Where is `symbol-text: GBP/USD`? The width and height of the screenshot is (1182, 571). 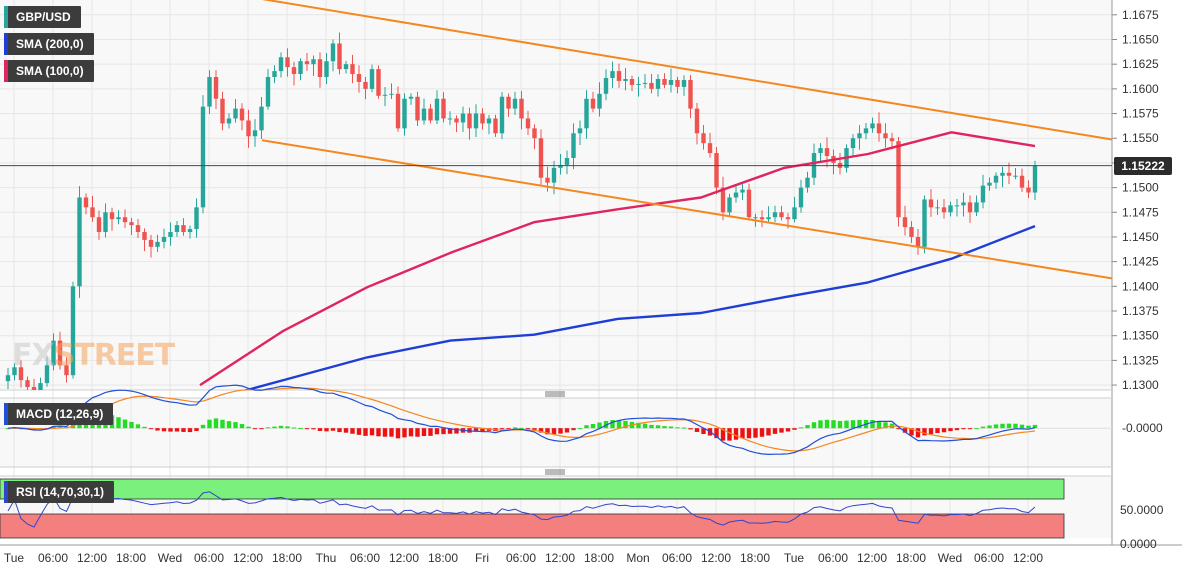
symbol-text: GBP/USD is located at coordinates (43, 17).